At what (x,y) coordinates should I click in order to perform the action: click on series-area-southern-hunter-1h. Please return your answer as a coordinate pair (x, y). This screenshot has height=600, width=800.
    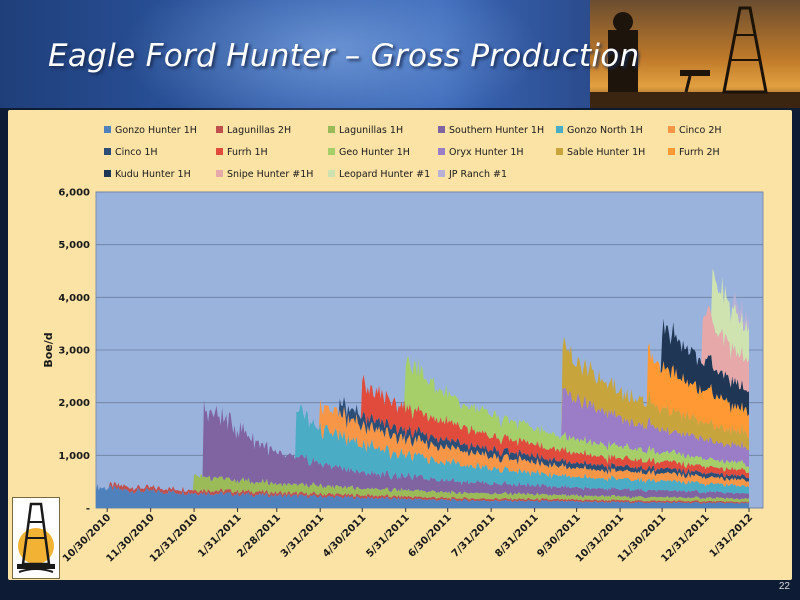
    Looking at the image, I should click on (422, 450).